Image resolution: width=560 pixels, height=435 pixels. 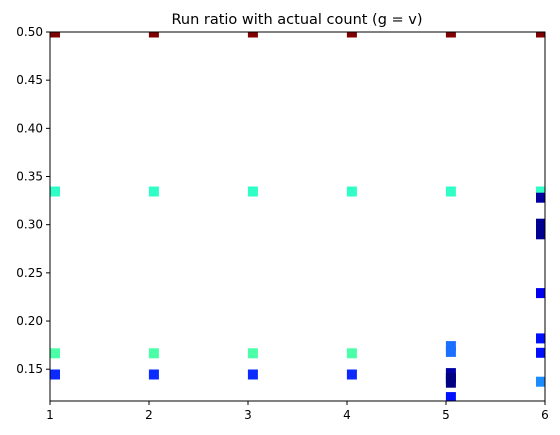 What do you see at coordinates (29, 128) in the screenshot?
I see `y-tick-label-5: 0.40` at bounding box center [29, 128].